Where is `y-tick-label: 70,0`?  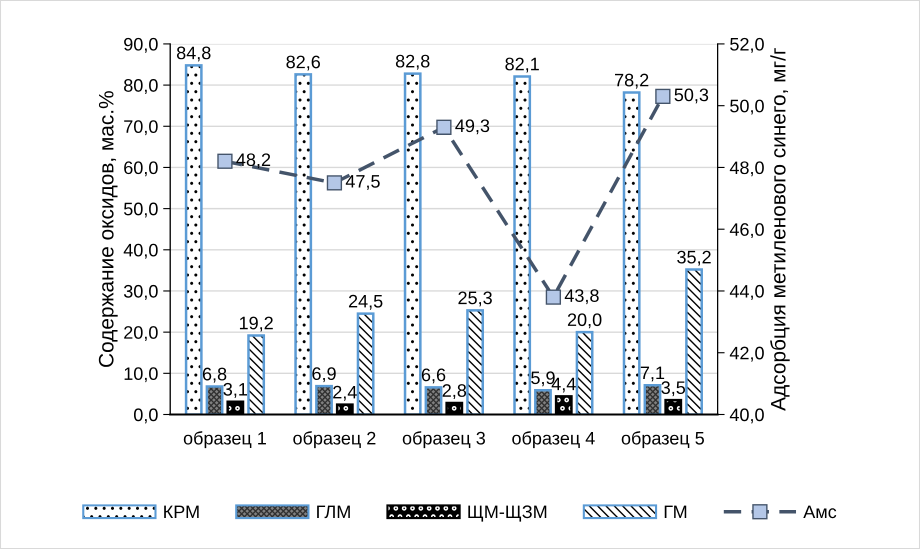 y-tick-label: 70,0 is located at coordinates (141, 128).